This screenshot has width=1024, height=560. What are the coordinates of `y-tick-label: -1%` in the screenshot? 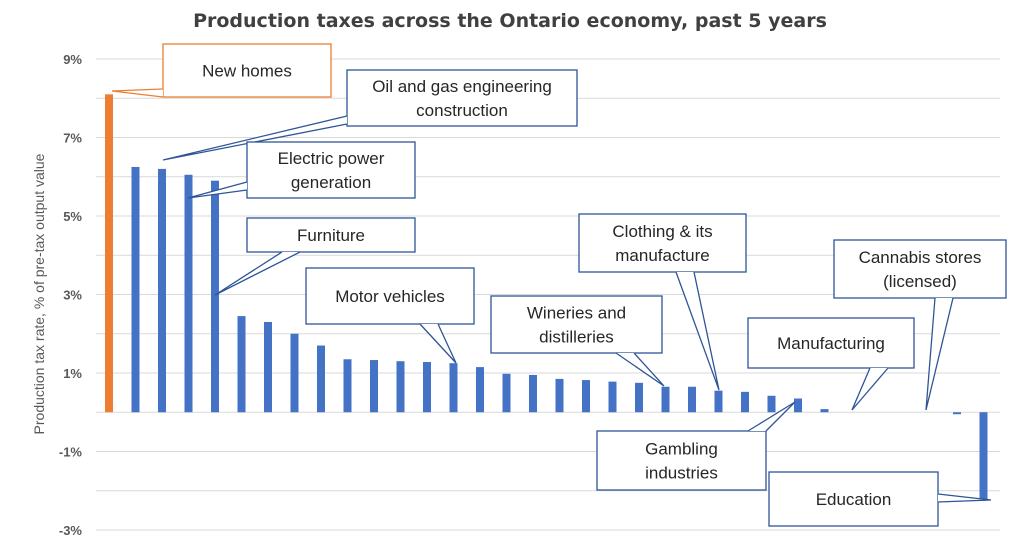 It's located at (71, 452).